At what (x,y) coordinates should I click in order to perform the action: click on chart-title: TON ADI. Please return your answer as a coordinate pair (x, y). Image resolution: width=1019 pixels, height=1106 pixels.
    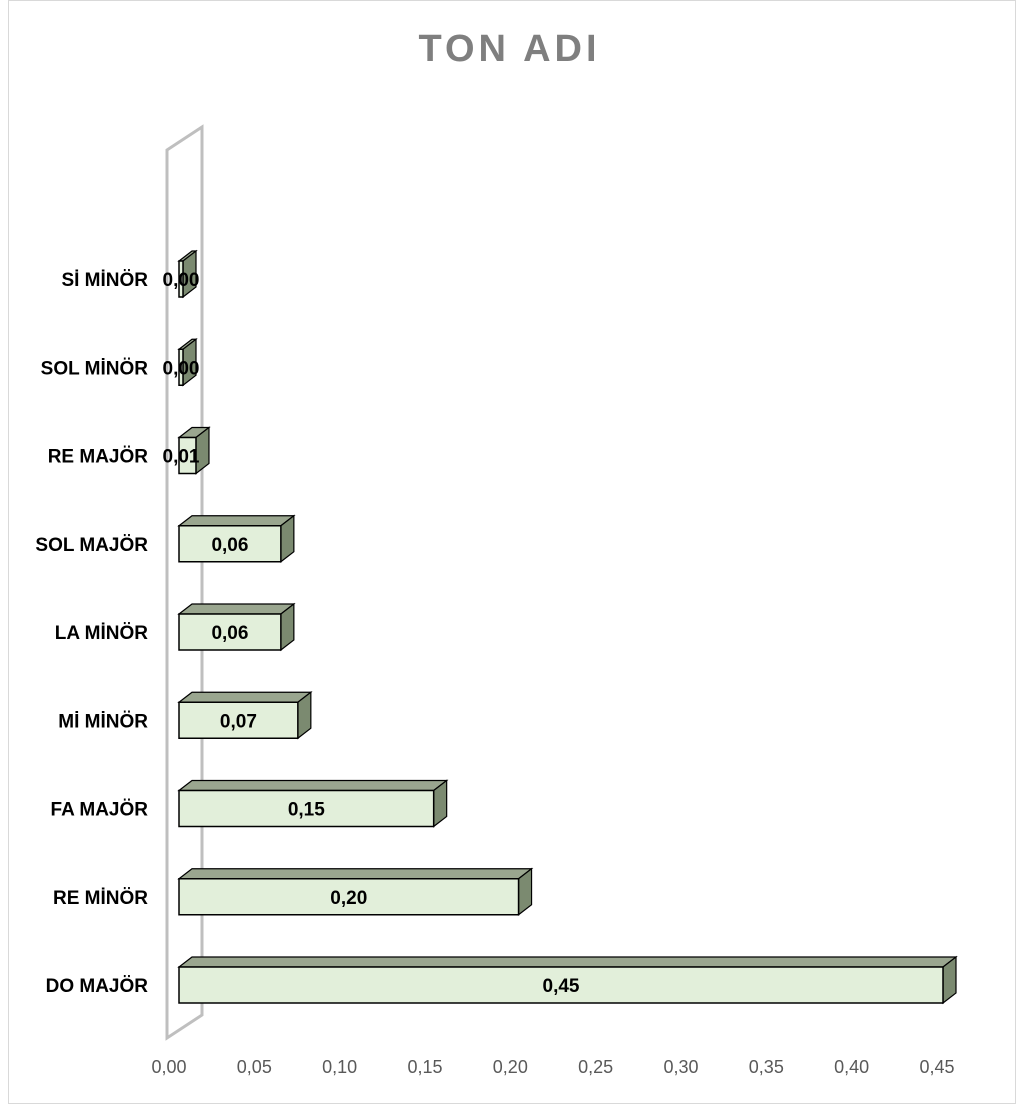
    Looking at the image, I should click on (509, 49).